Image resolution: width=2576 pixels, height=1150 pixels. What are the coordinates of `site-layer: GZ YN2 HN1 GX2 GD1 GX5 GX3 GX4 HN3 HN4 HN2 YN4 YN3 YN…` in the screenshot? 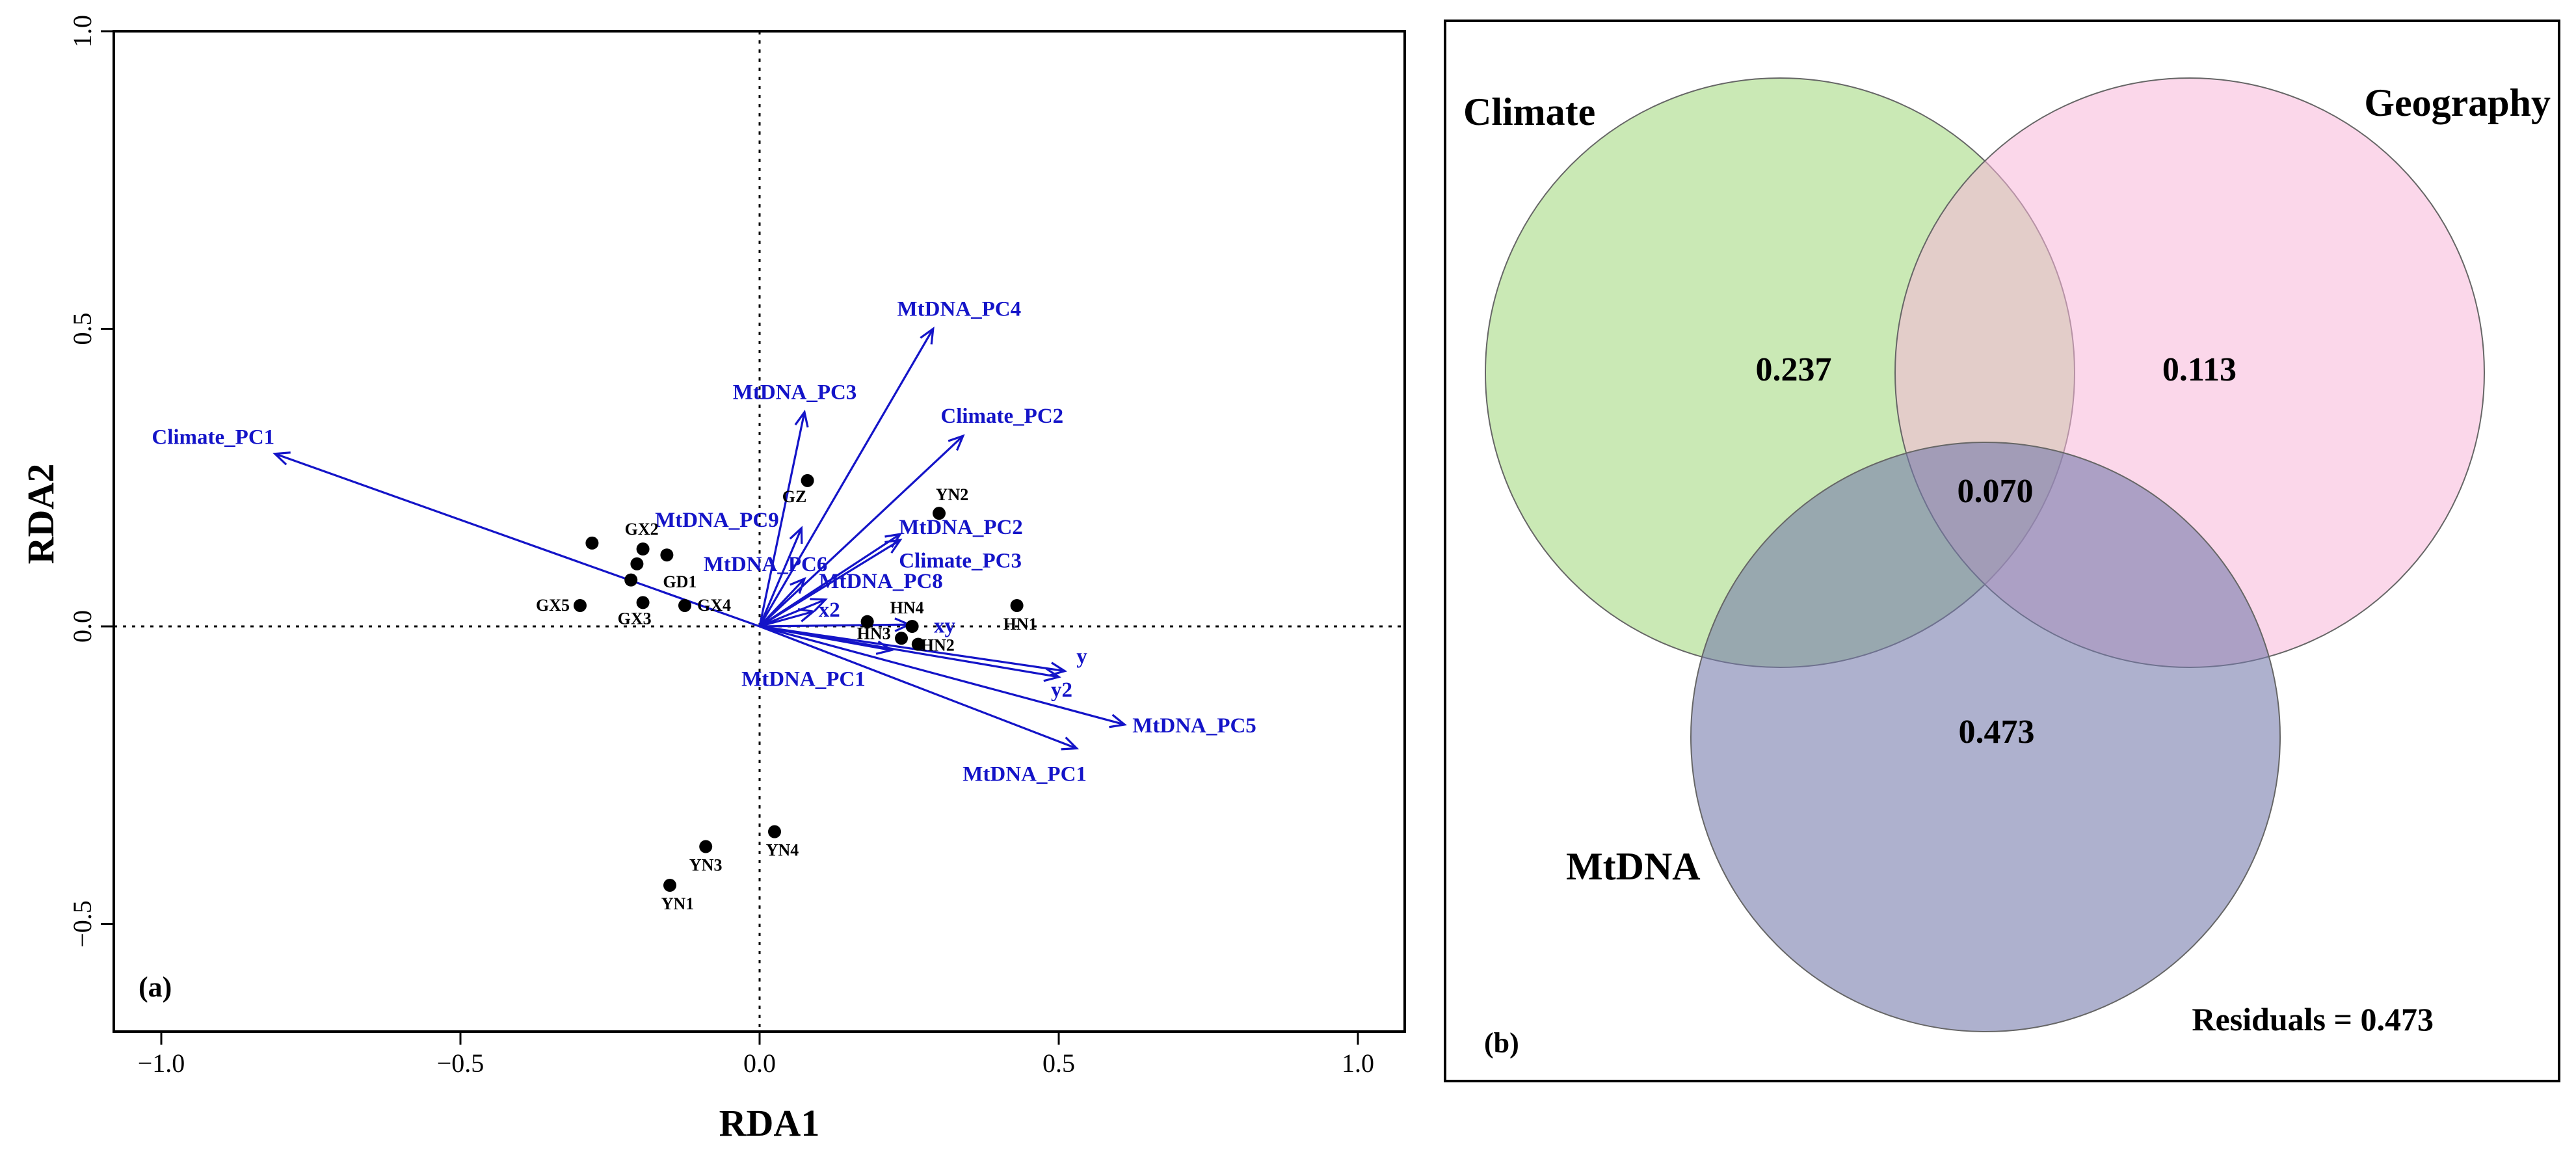 It's located at (786, 693).